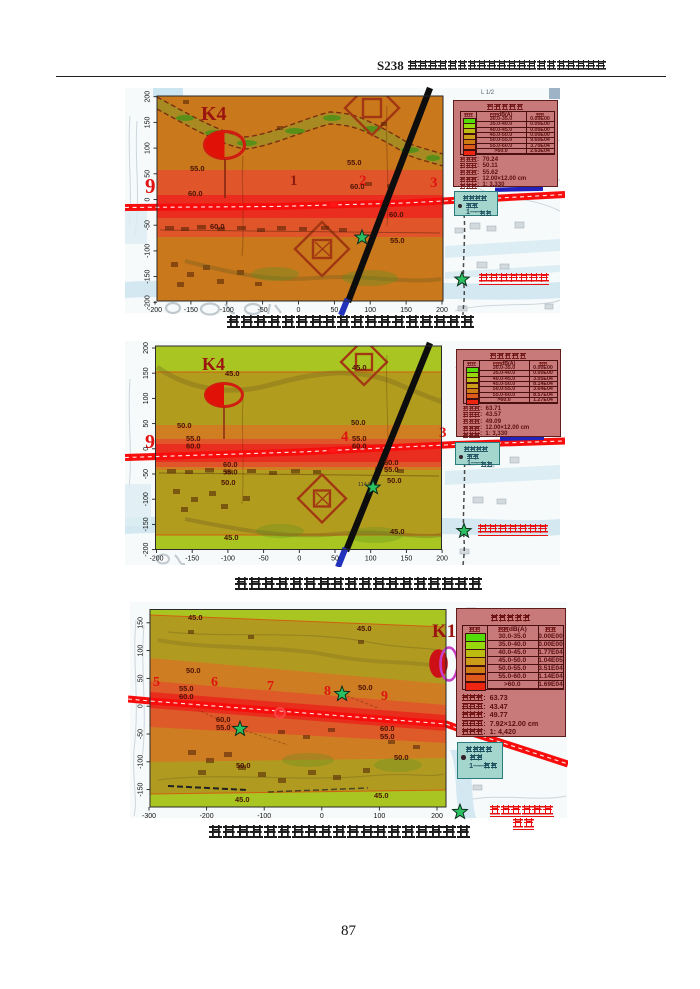 This screenshot has width=700, height=989. What do you see at coordinates (345, 437) in the screenshot?
I see `svg-text: 4` at bounding box center [345, 437].